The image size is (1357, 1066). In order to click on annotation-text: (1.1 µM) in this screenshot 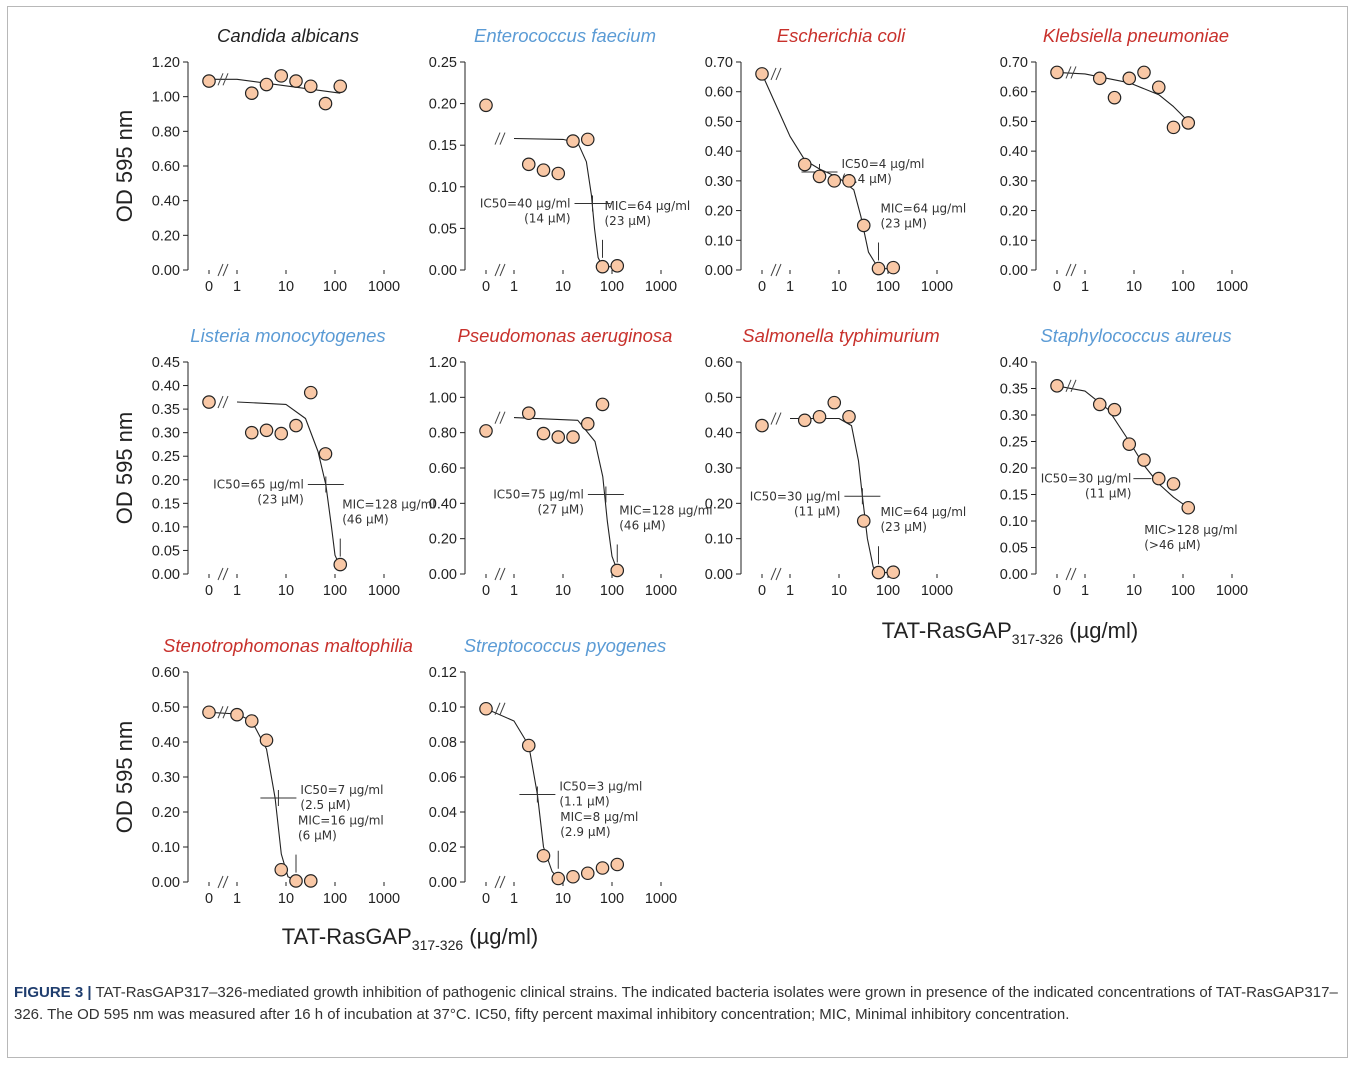, I will do `click(584, 802)`.